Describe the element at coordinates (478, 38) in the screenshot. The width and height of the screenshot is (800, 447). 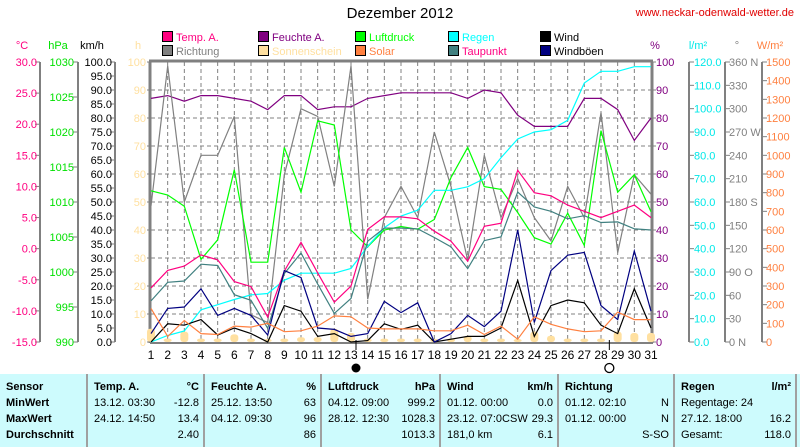
I see `legend-label: Regen` at that location.